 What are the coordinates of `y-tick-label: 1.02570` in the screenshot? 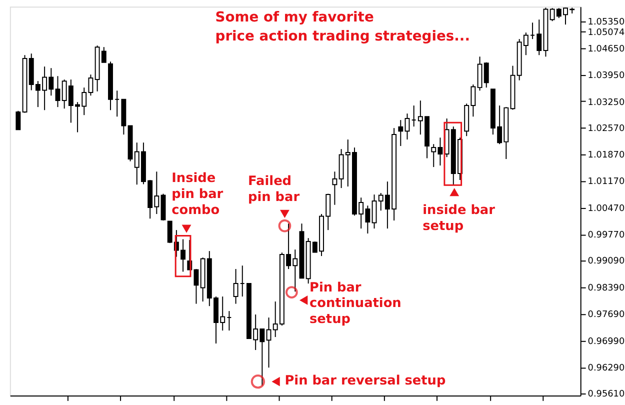 It's located at (606, 129).